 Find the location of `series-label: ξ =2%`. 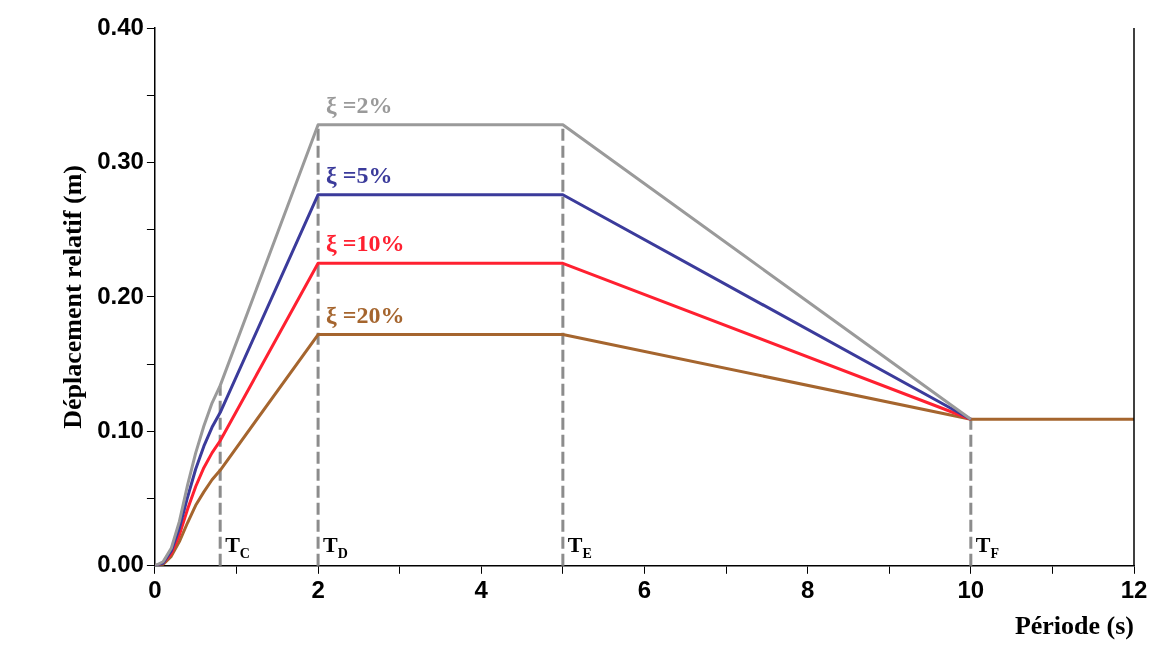

series-label: ξ =2% is located at coordinates (359, 104).